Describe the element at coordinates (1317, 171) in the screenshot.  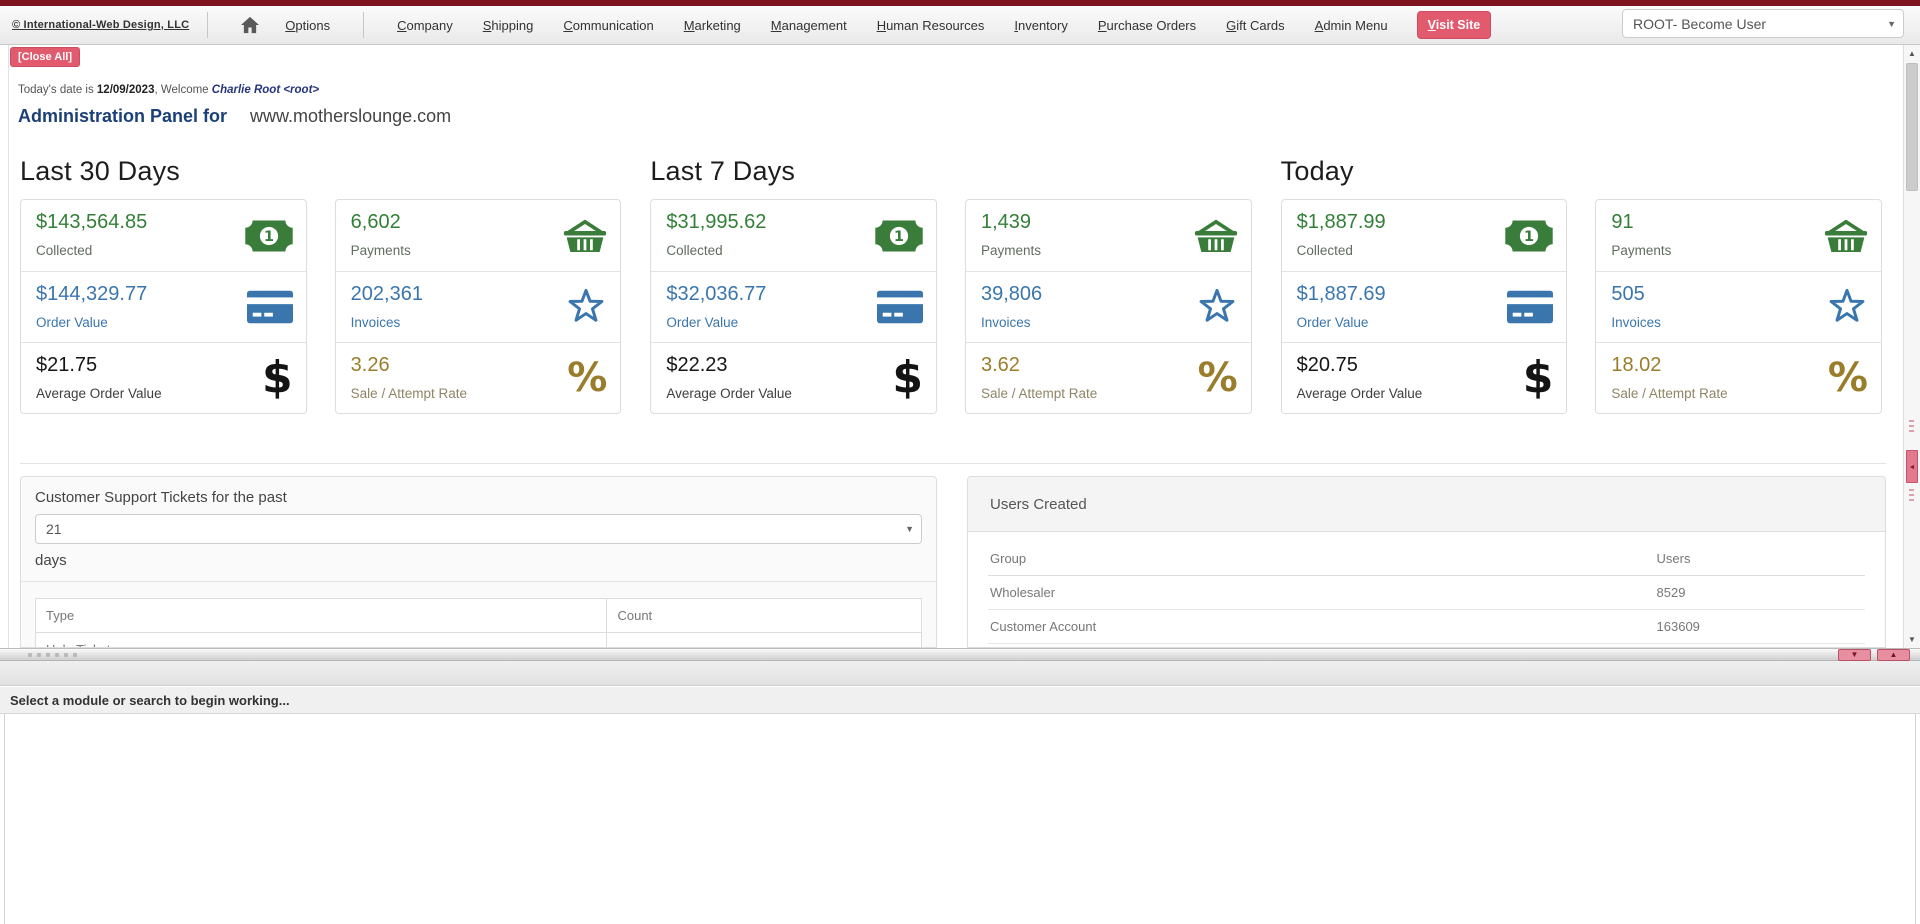
I see `group-heading: Today` at that location.